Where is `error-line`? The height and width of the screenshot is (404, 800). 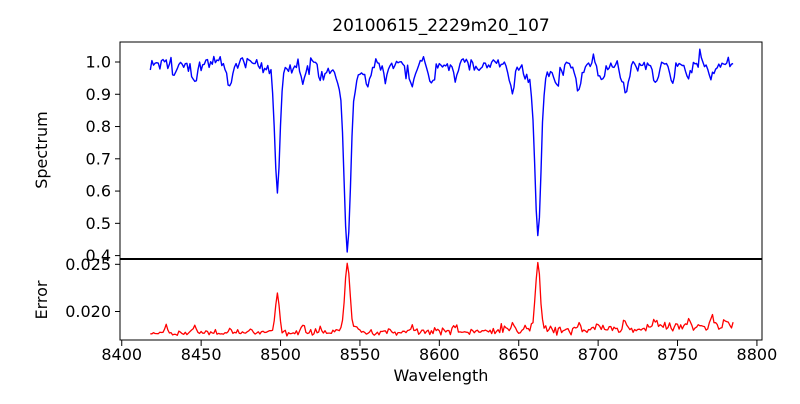 error-line is located at coordinates (442, 299).